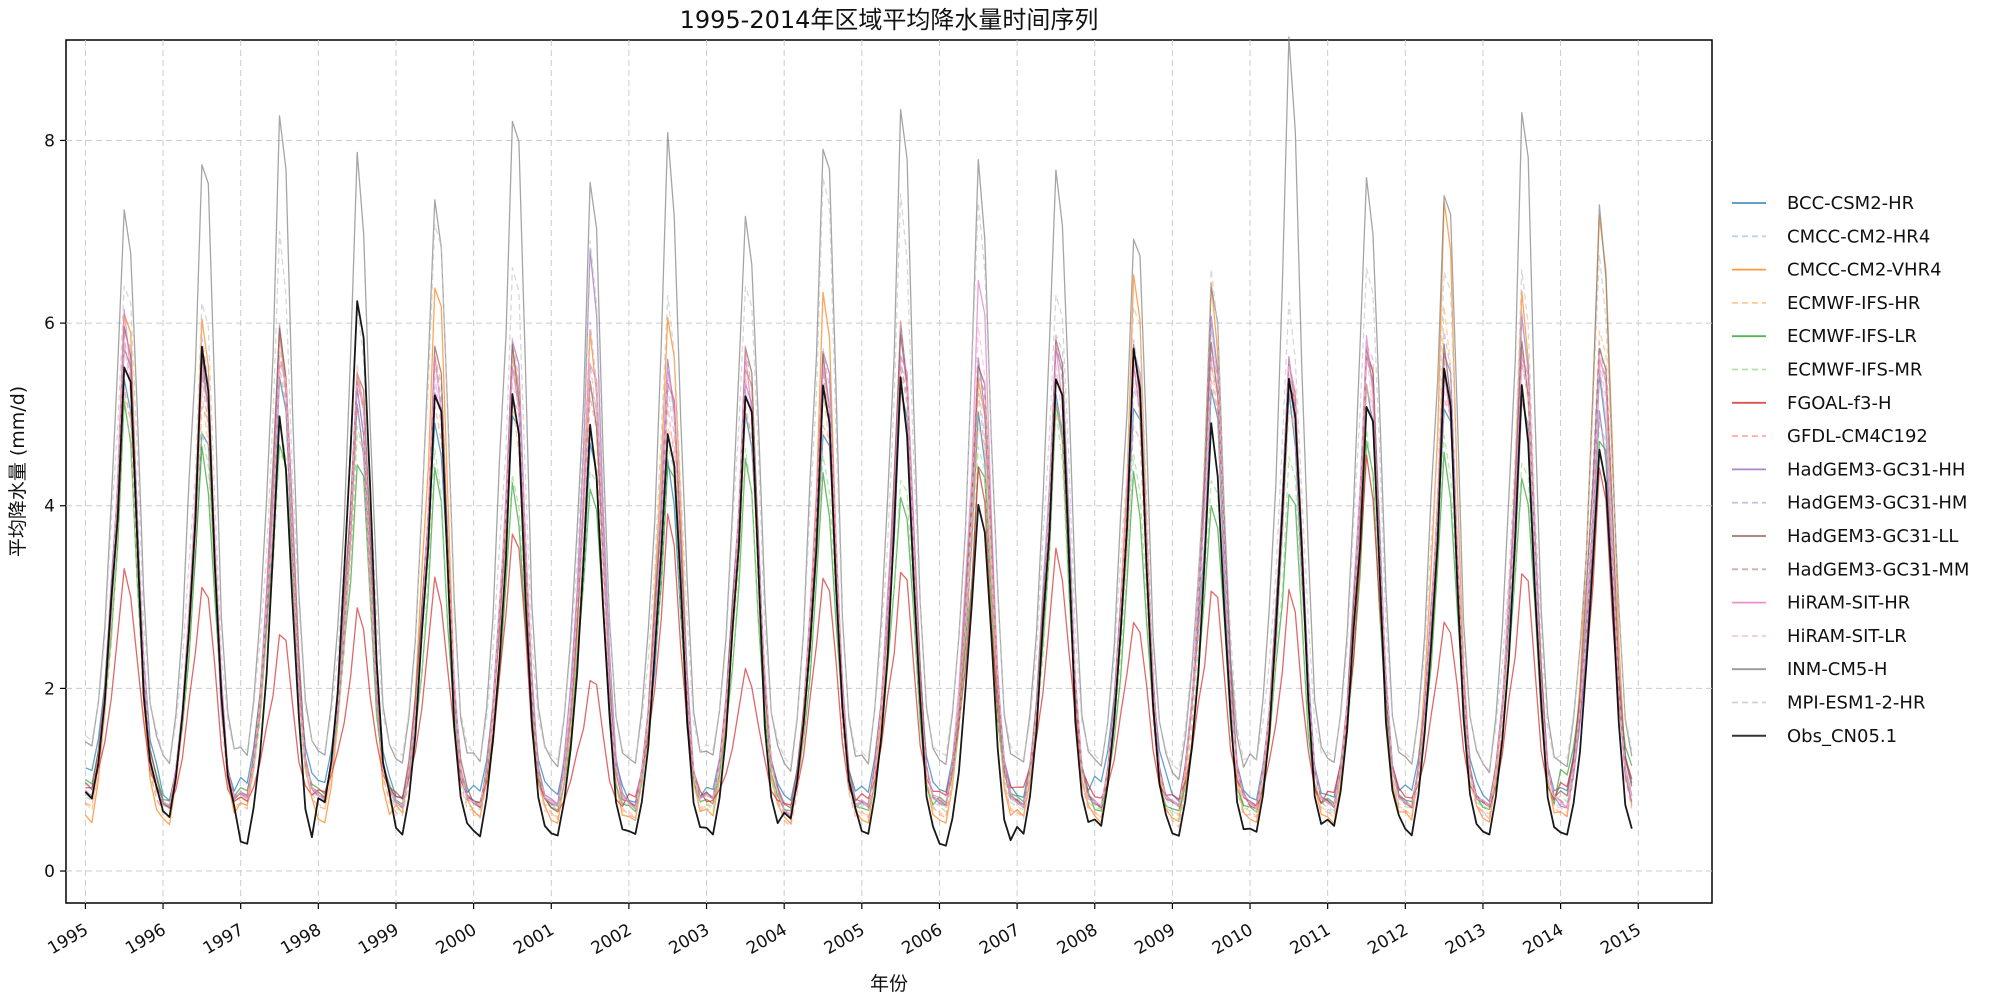 The width and height of the screenshot is (2000, 998). What do you see at coordinates (1876, 469) in the screenshot?
I see `legend-label: HadGEM3-GC31-HH` at bounding box center [1876, 469].